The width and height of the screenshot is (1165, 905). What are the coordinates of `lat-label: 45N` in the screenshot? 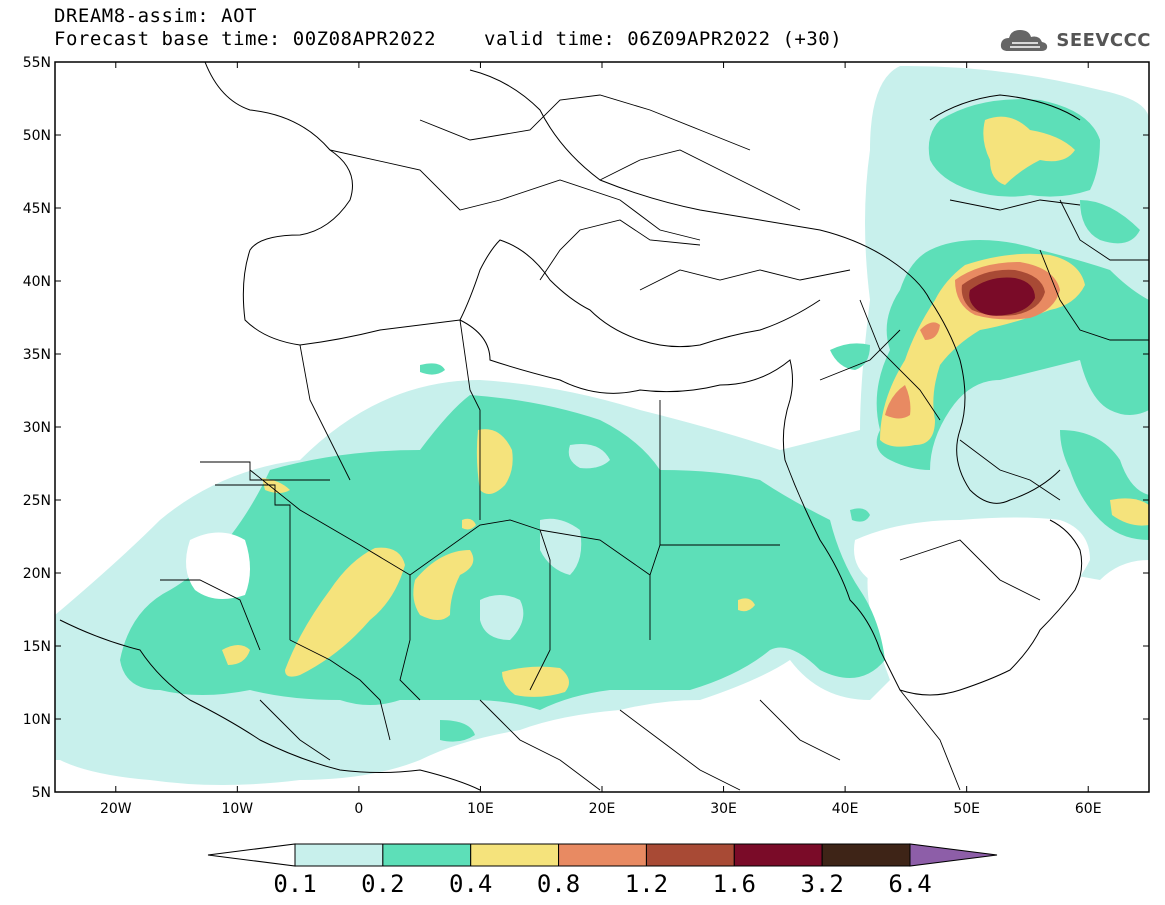 It's located at (37, 209).